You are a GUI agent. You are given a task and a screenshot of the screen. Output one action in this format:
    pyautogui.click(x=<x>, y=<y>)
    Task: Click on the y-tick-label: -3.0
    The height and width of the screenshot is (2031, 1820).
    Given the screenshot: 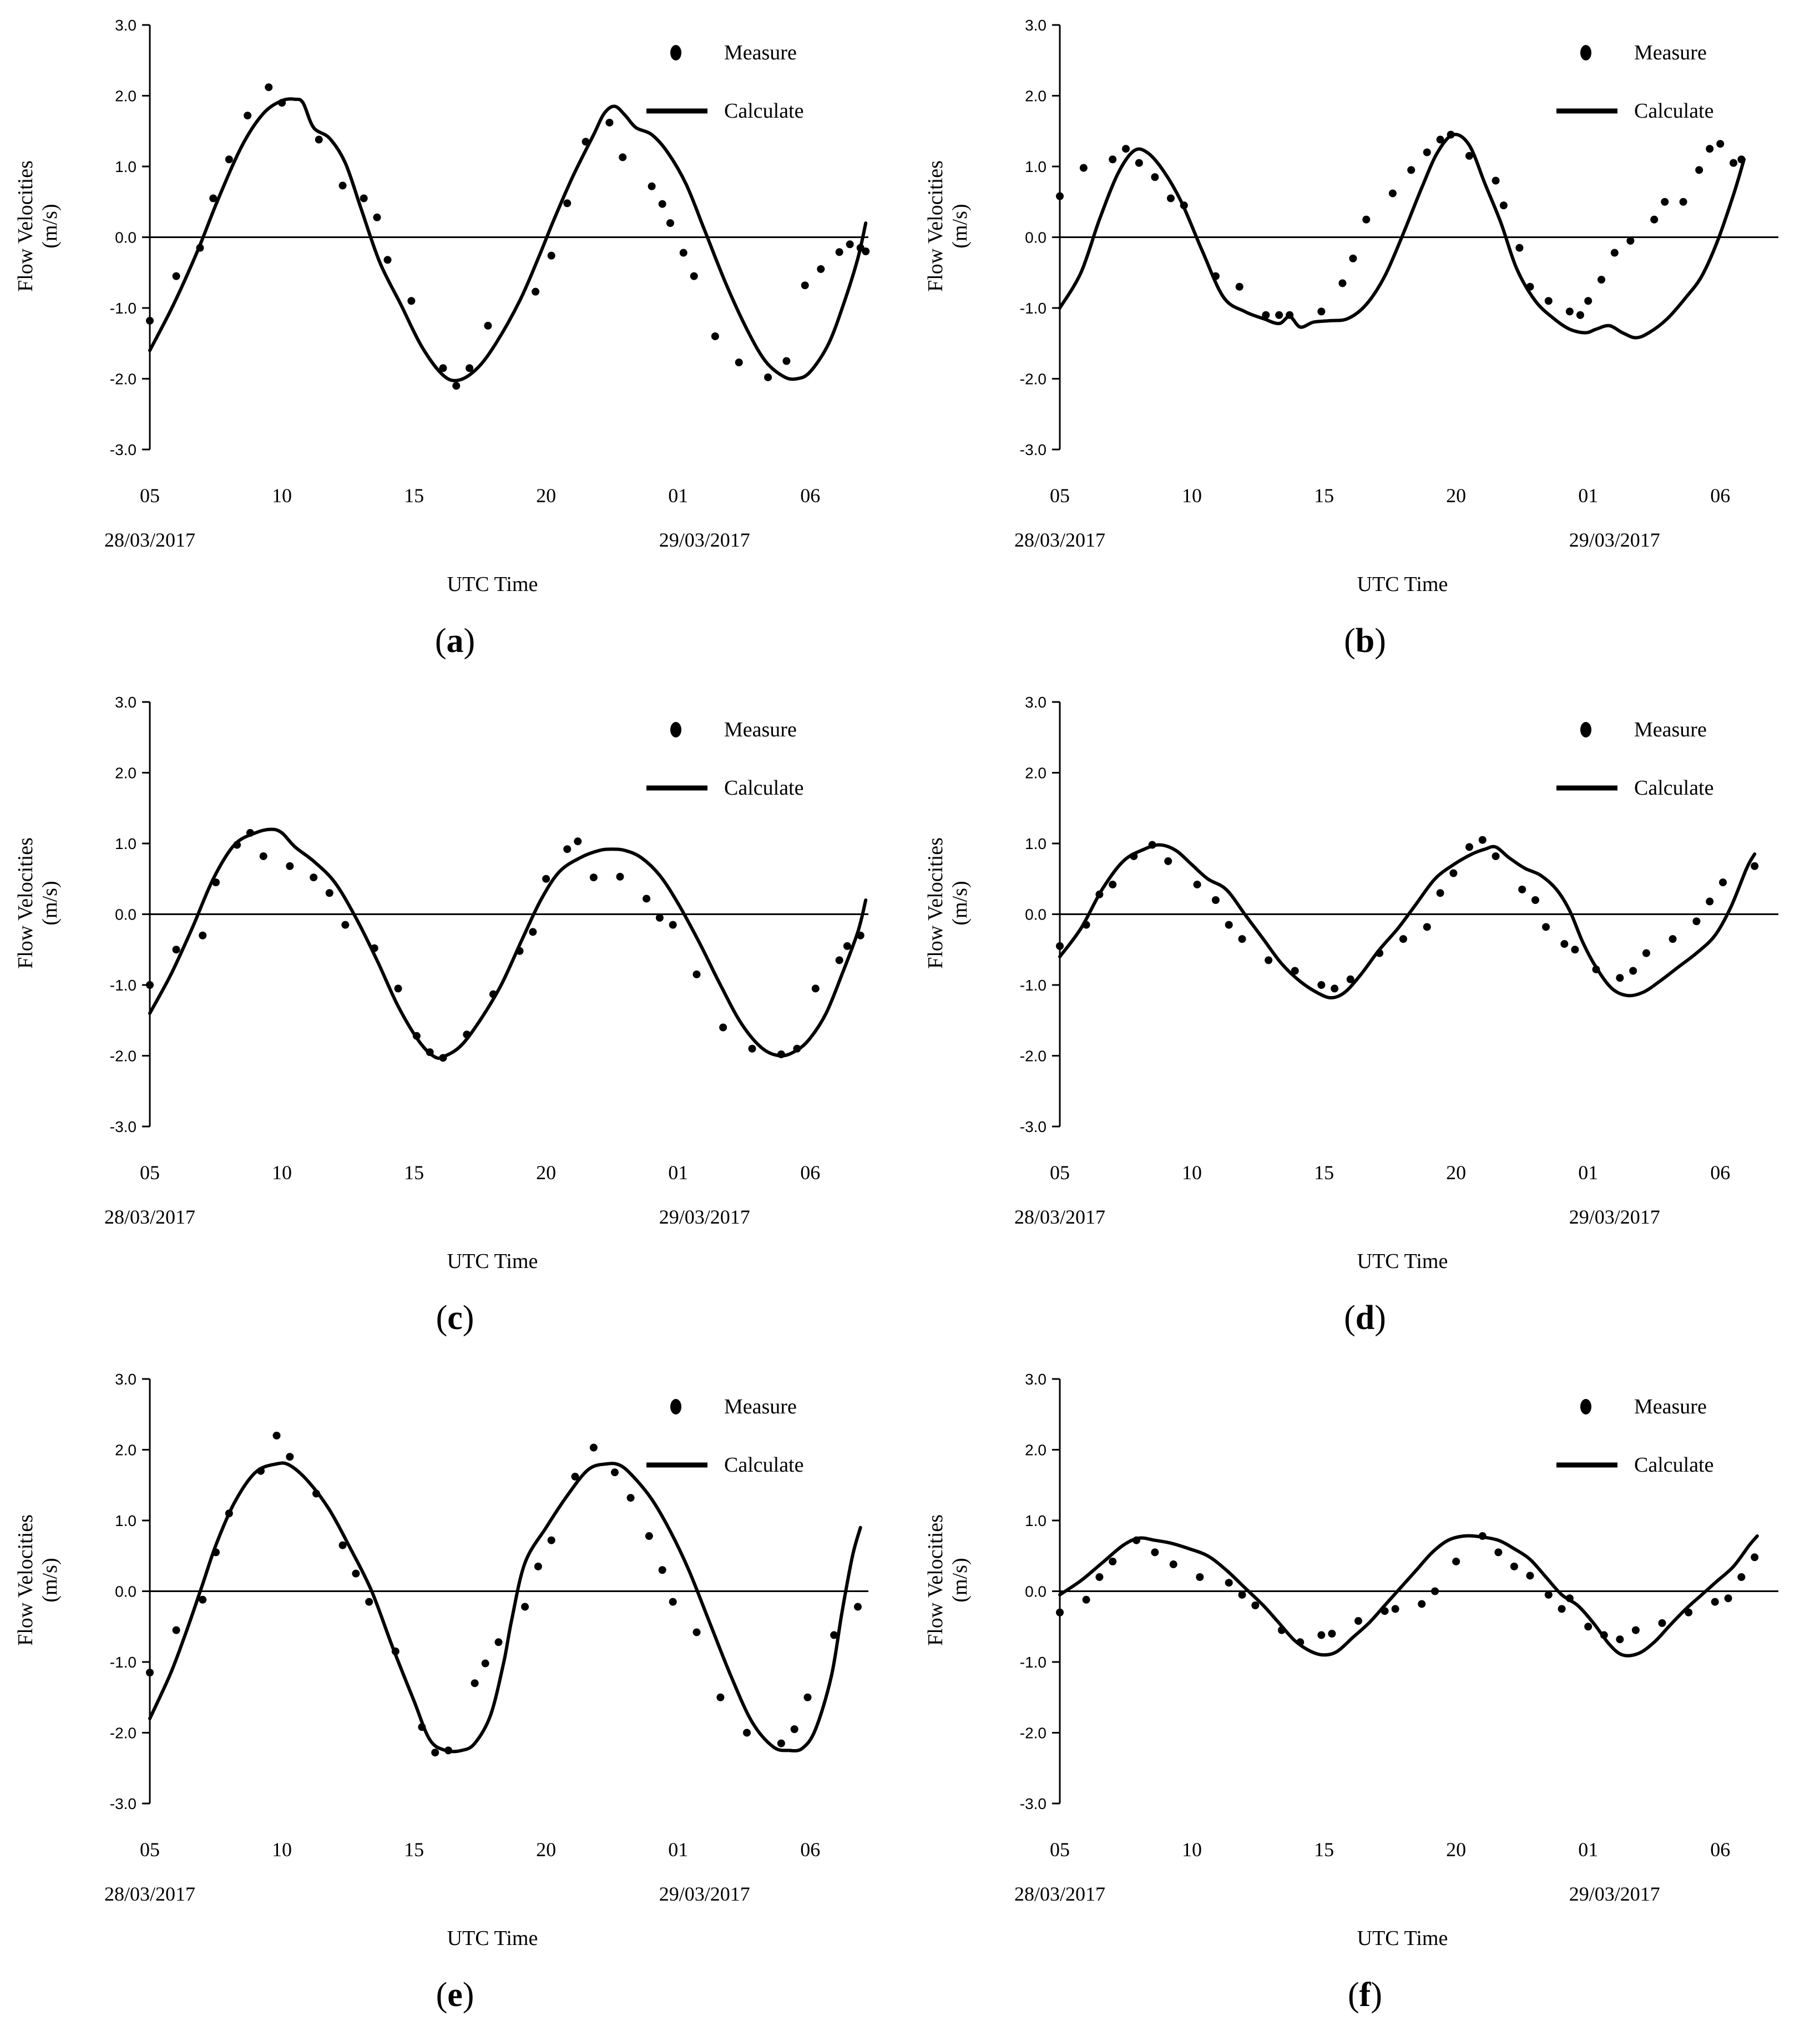 What is the action you would take?
    pyautogui.click(x=1033, y=1126)
    